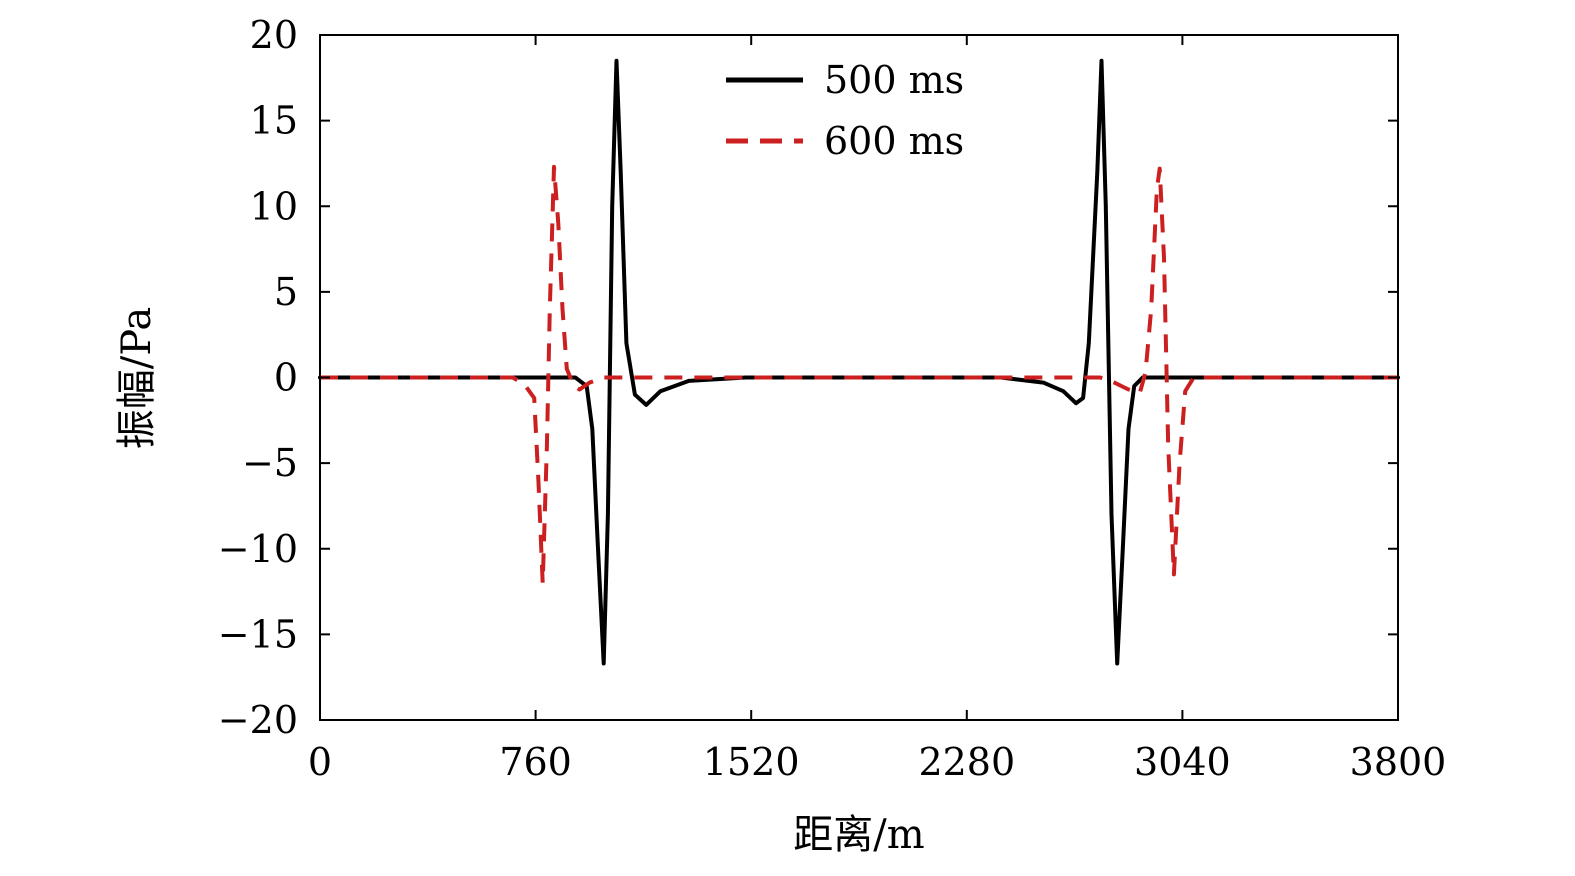 This screenshot has height=876, width=1575. I want to click on x-tick-label: 3800, so click(1398, 762).